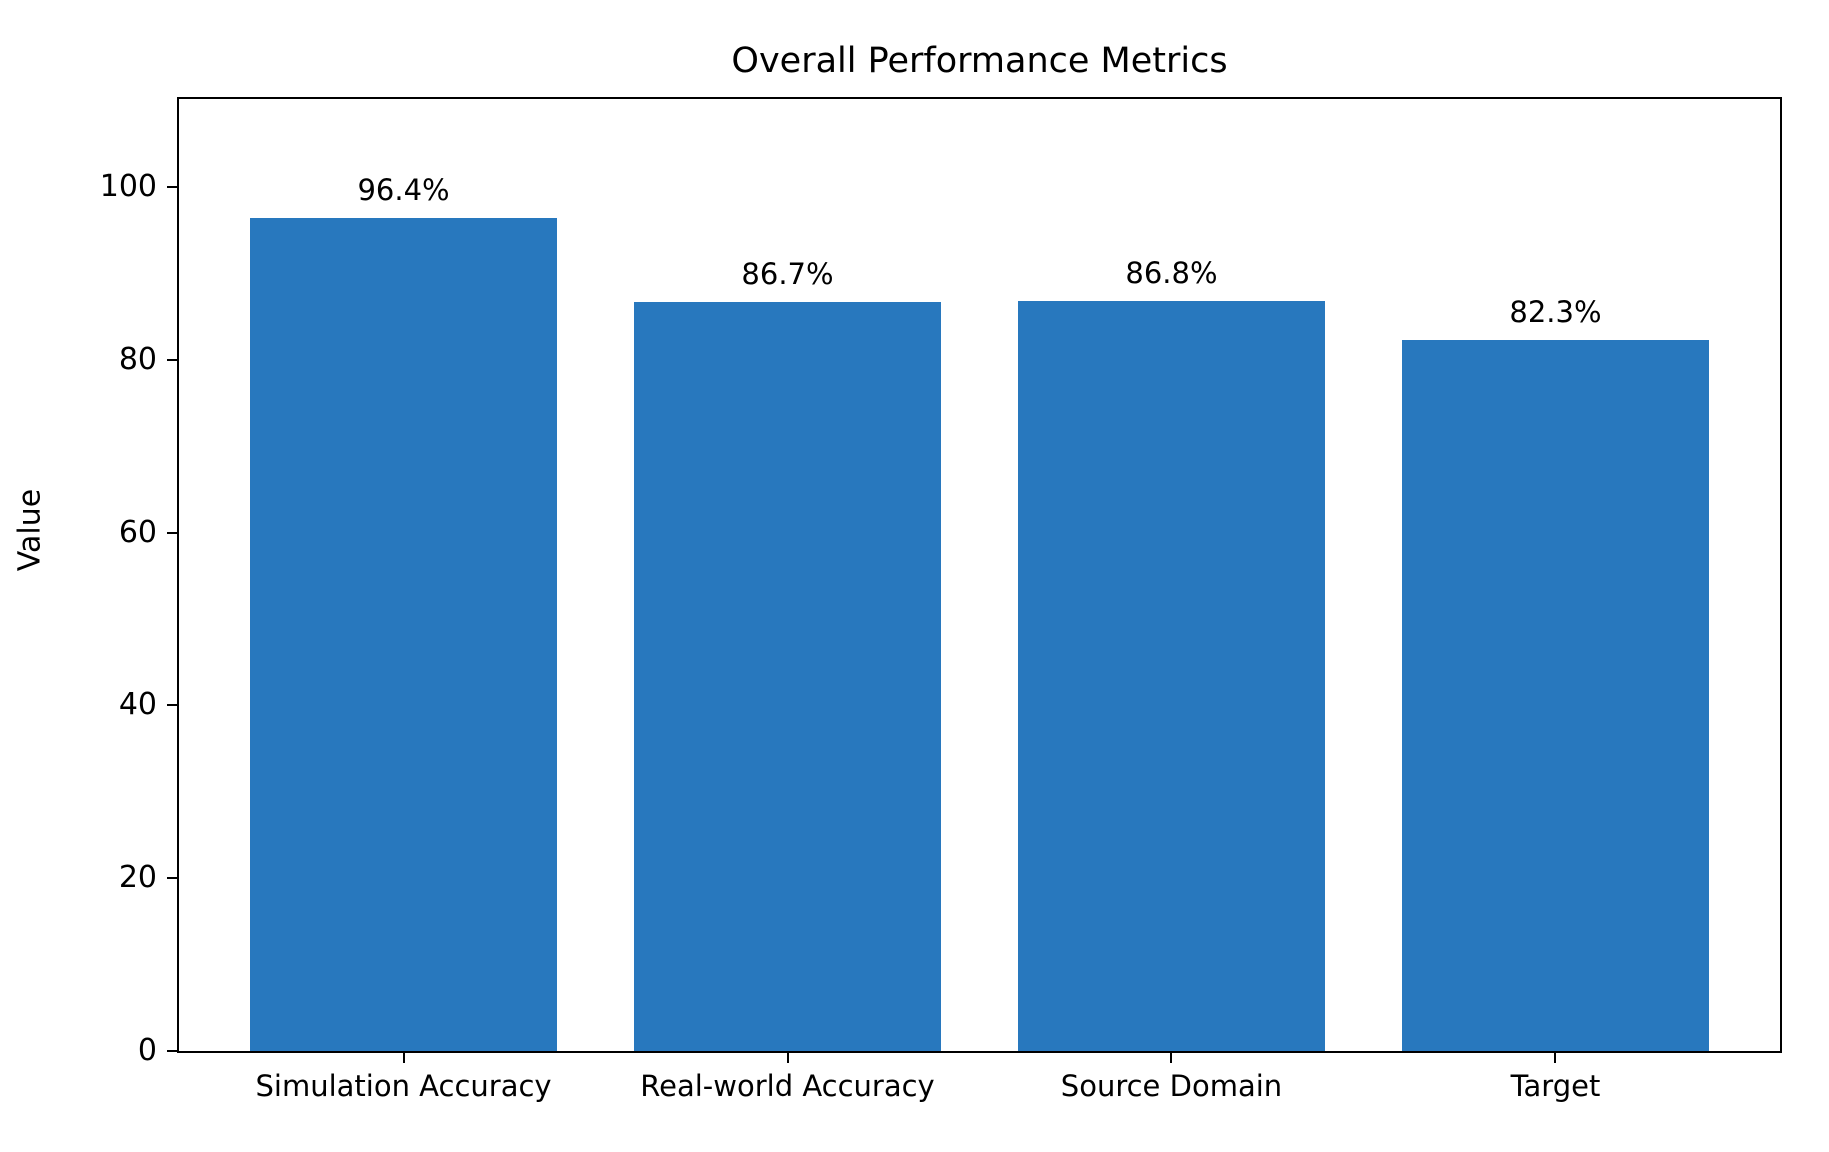 Image resolution: width=1829 pixels, height=1152 pixels. I want to click on bar-value-label: 96.4%, so click(403, 189).